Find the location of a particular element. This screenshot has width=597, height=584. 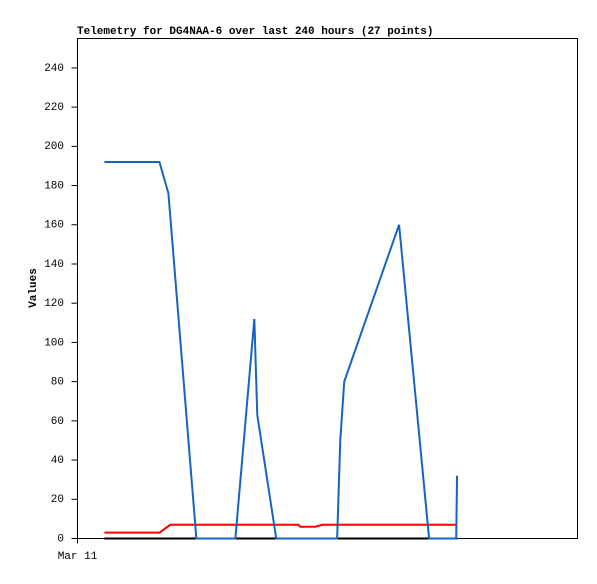

y-tick-label: 120 is located at coordinates (54, 304).